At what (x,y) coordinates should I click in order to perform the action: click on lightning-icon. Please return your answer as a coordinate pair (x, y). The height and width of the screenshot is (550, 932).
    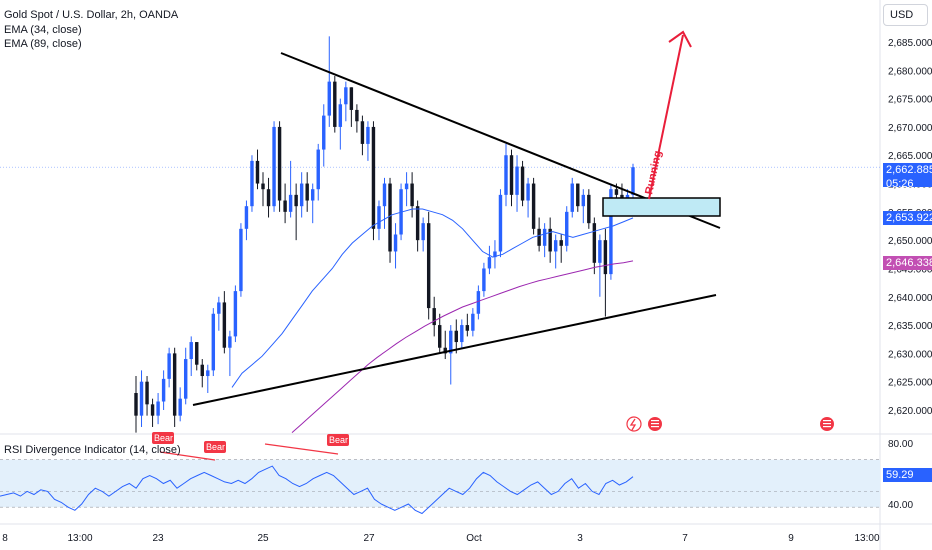
    Looking at the image, I should click on (633, 424).